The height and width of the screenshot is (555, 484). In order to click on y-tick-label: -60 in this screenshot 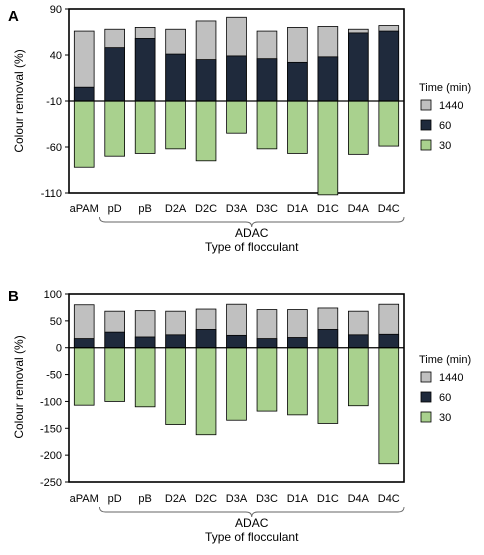, I will do `click(54, 148)`.